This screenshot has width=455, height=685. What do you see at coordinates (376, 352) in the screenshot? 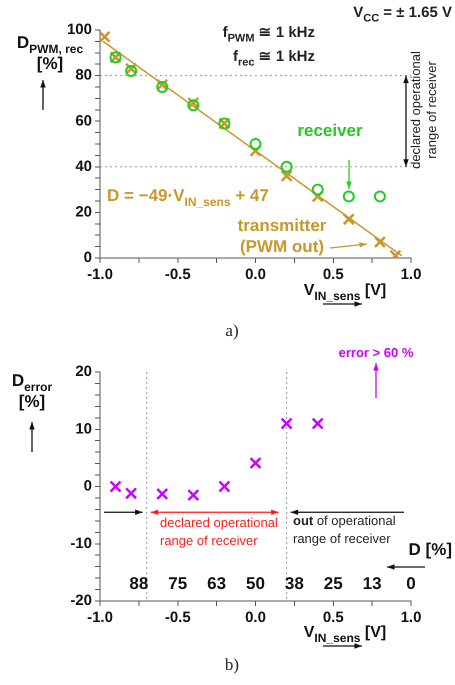
I see `text: error > 60 %` at bounding box center [376, 352].